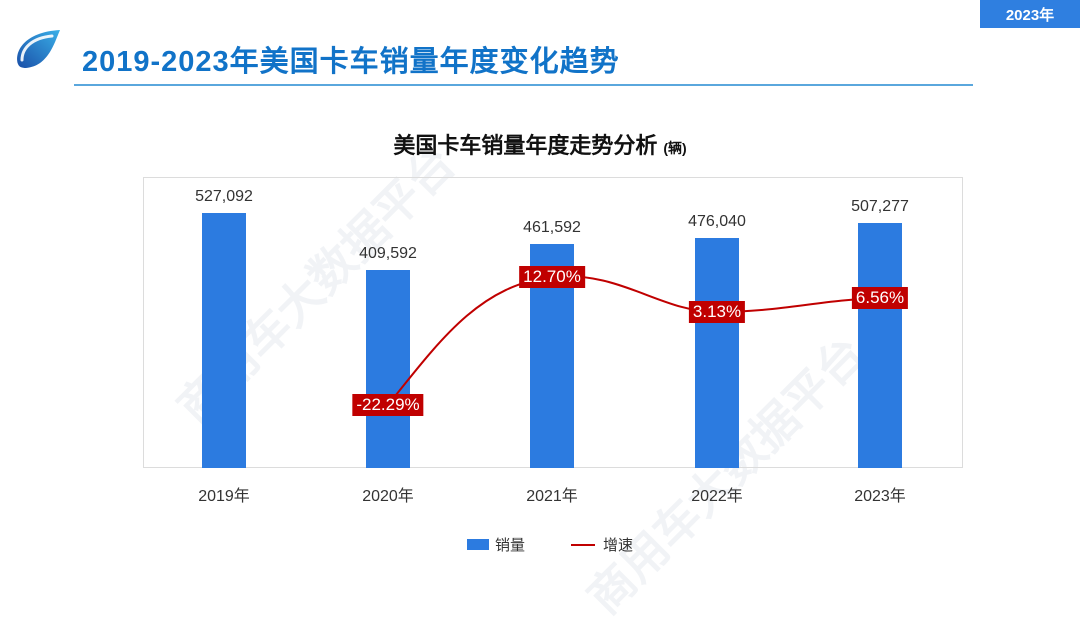  What do you see at coordinates (717, 353) in the screenshot?
I see `bar-2022` at bounding box center [717, 353].